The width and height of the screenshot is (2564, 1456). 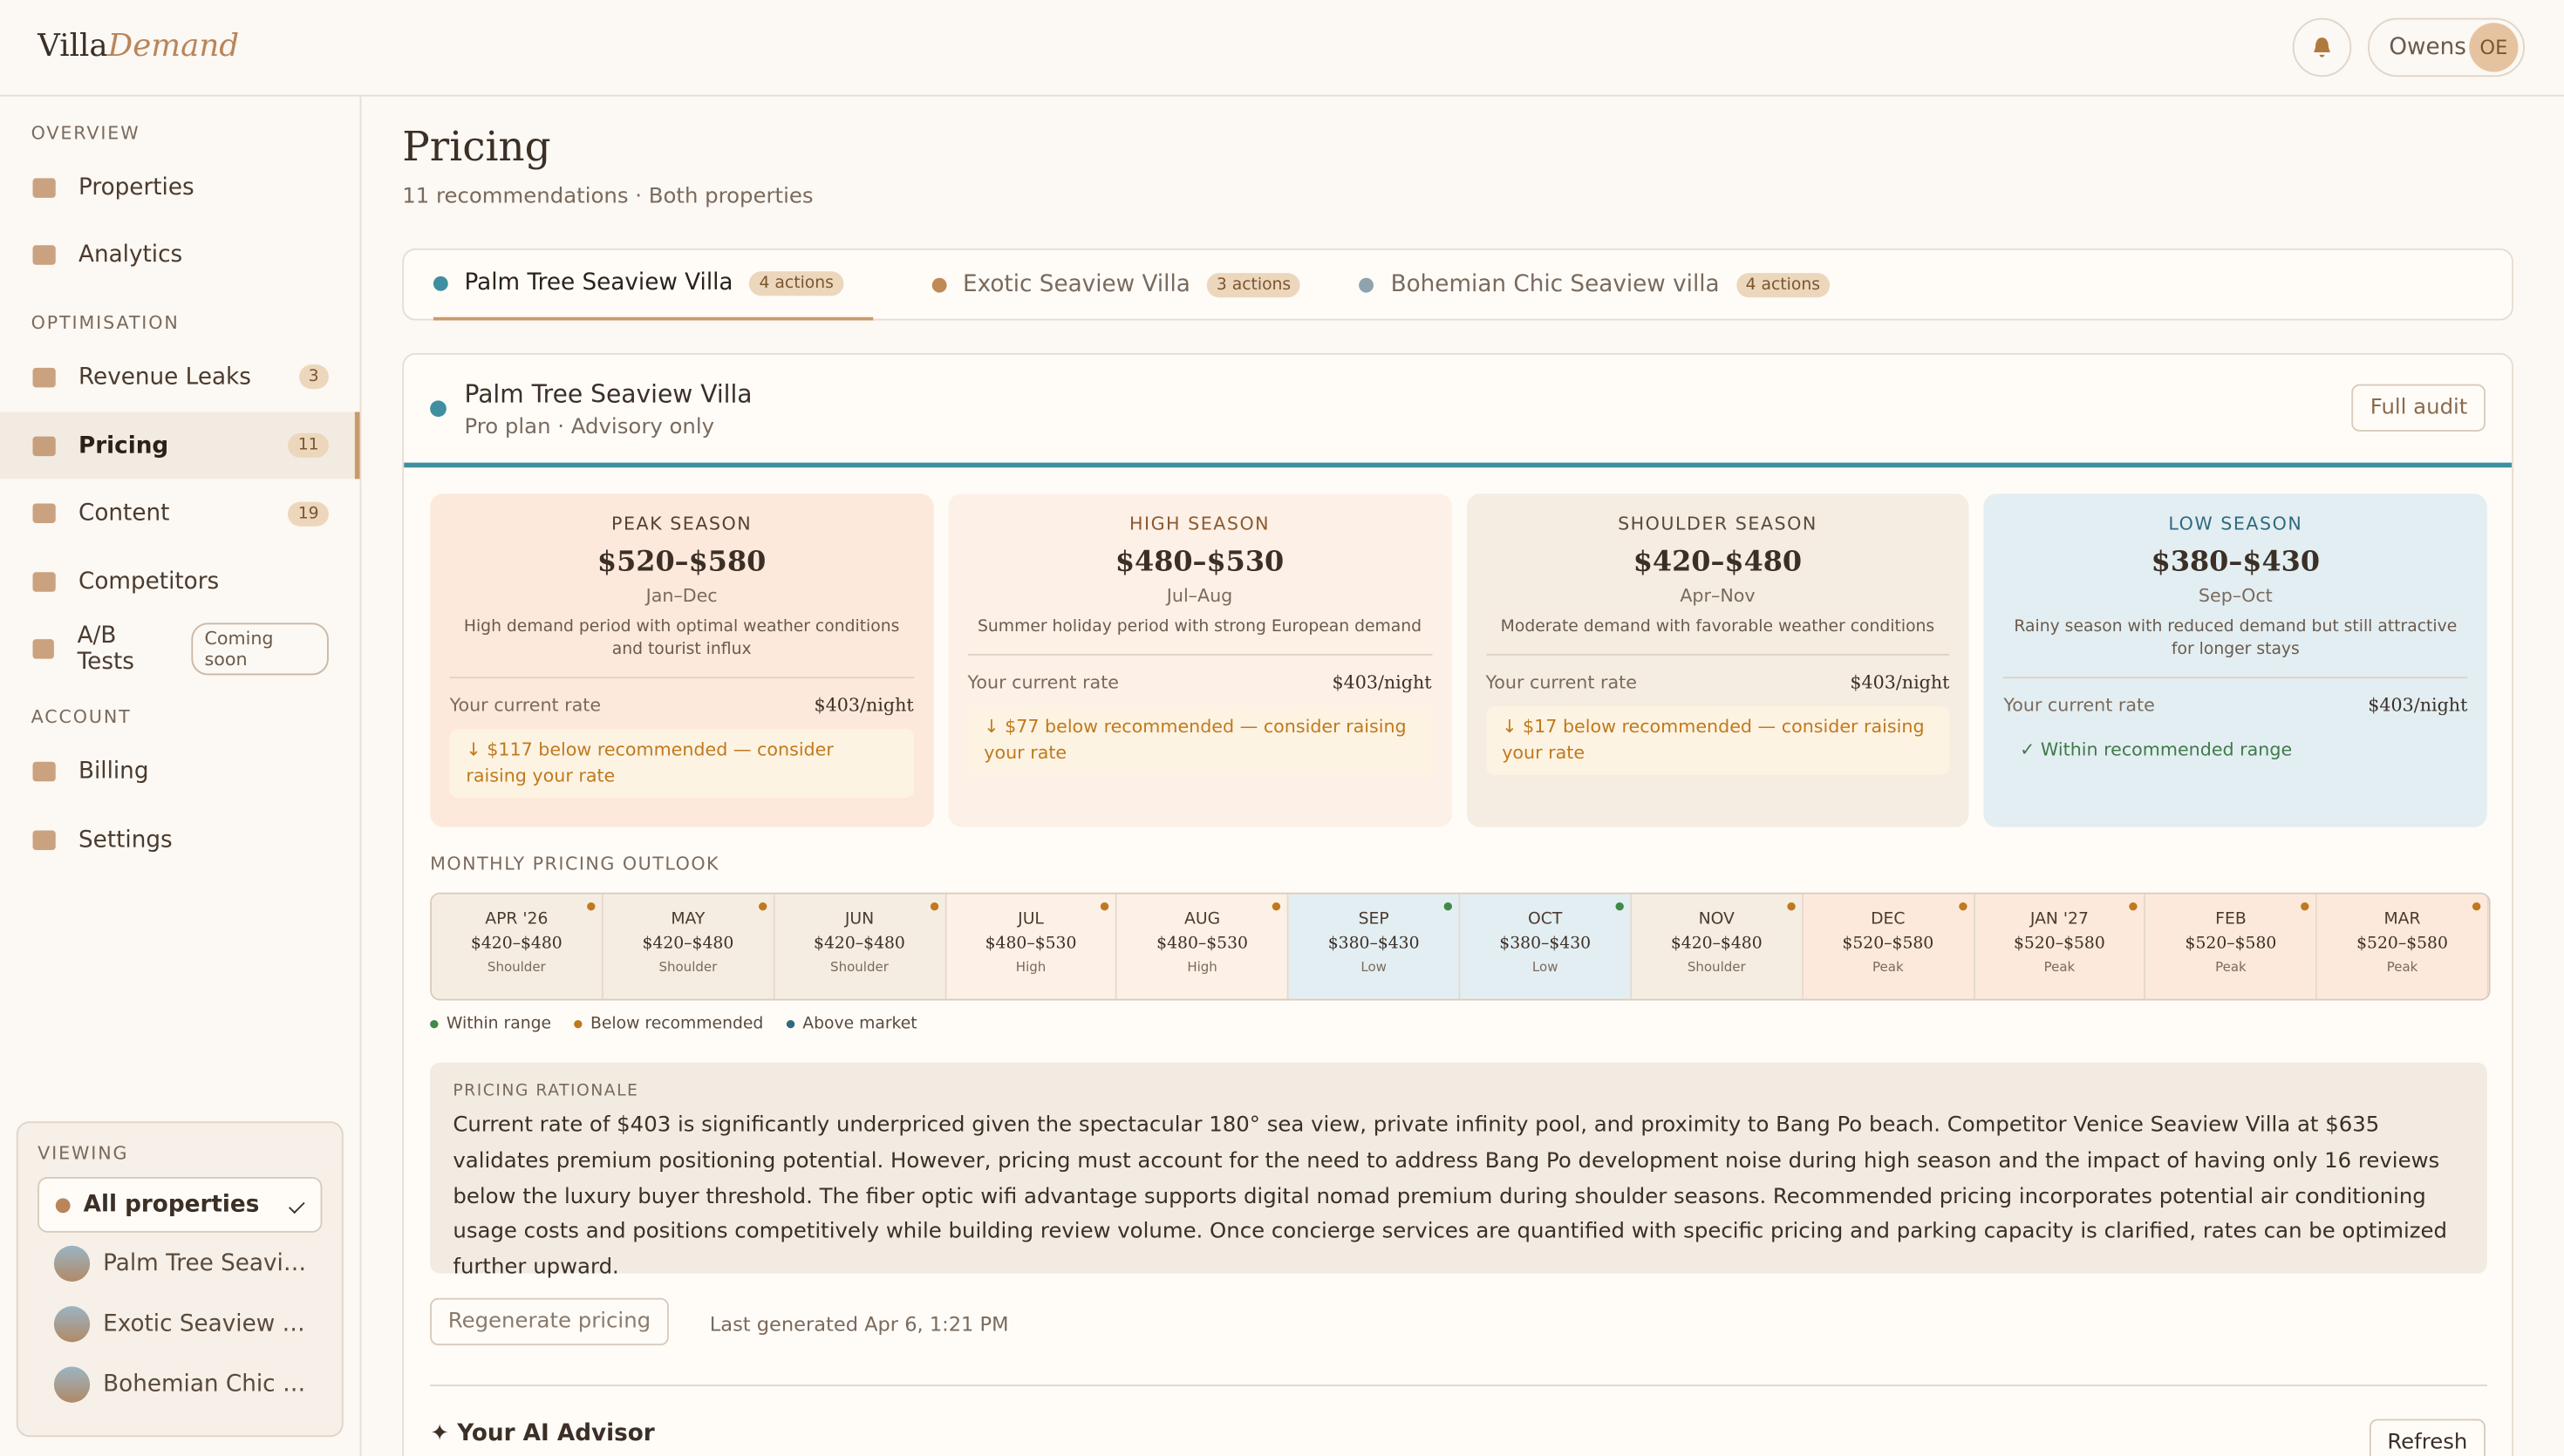 I want to click on viewing-property: Exotic Seaview Villa, so click(x=180, y=1323).